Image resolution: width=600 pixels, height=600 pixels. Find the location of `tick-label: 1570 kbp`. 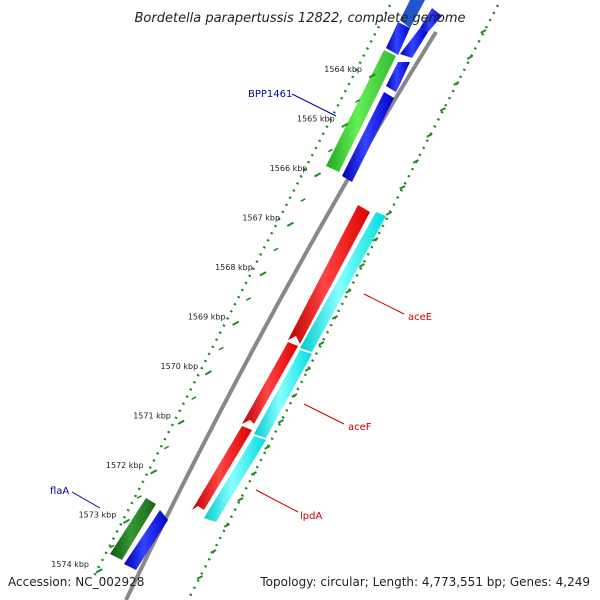

tick-label: 1570 kbp is located at coordinates (179, 366).